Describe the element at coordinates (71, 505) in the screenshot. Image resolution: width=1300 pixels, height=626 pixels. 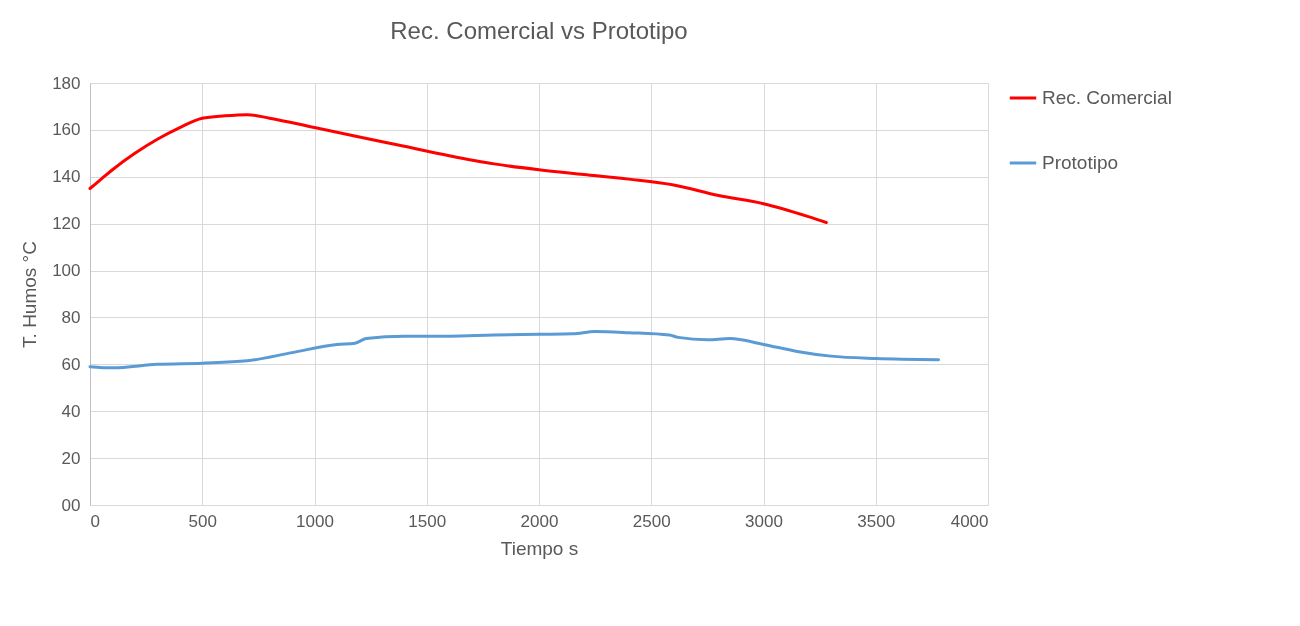
I see `y-tick-label: 00` at that location.